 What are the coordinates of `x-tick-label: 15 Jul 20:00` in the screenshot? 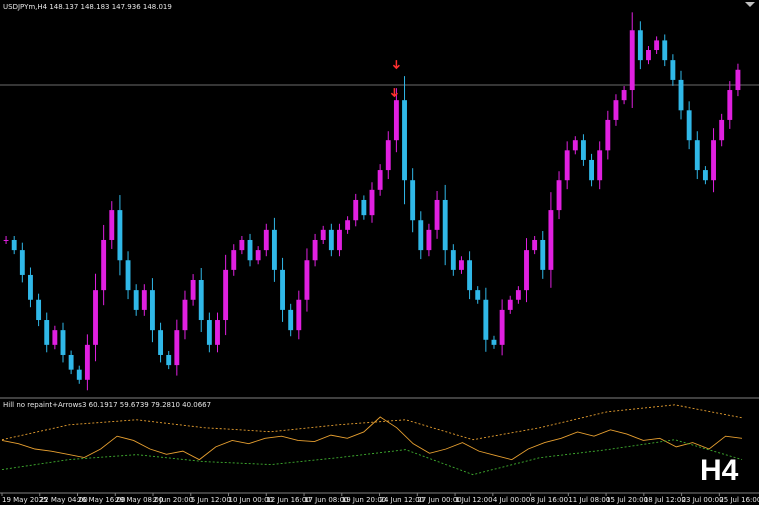 It's located at (627, 500).